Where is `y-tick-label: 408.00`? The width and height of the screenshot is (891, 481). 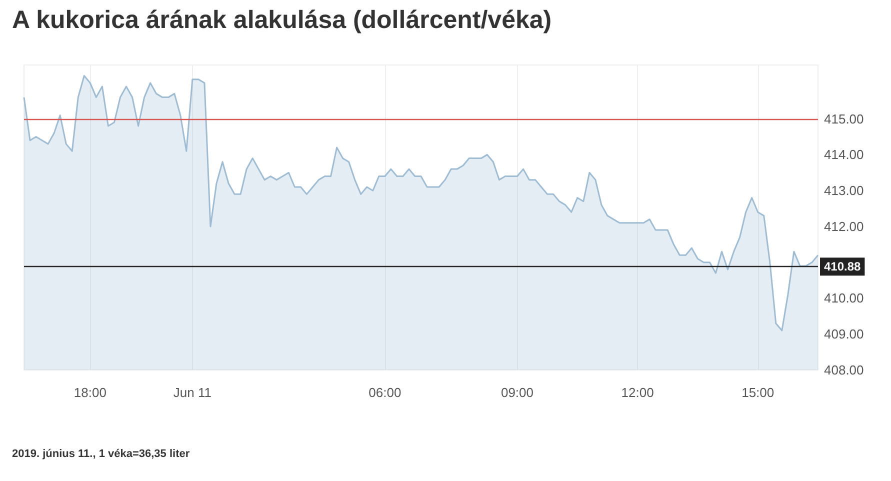 y-tick-label: 408.00 is located at coordinates (844, 370).